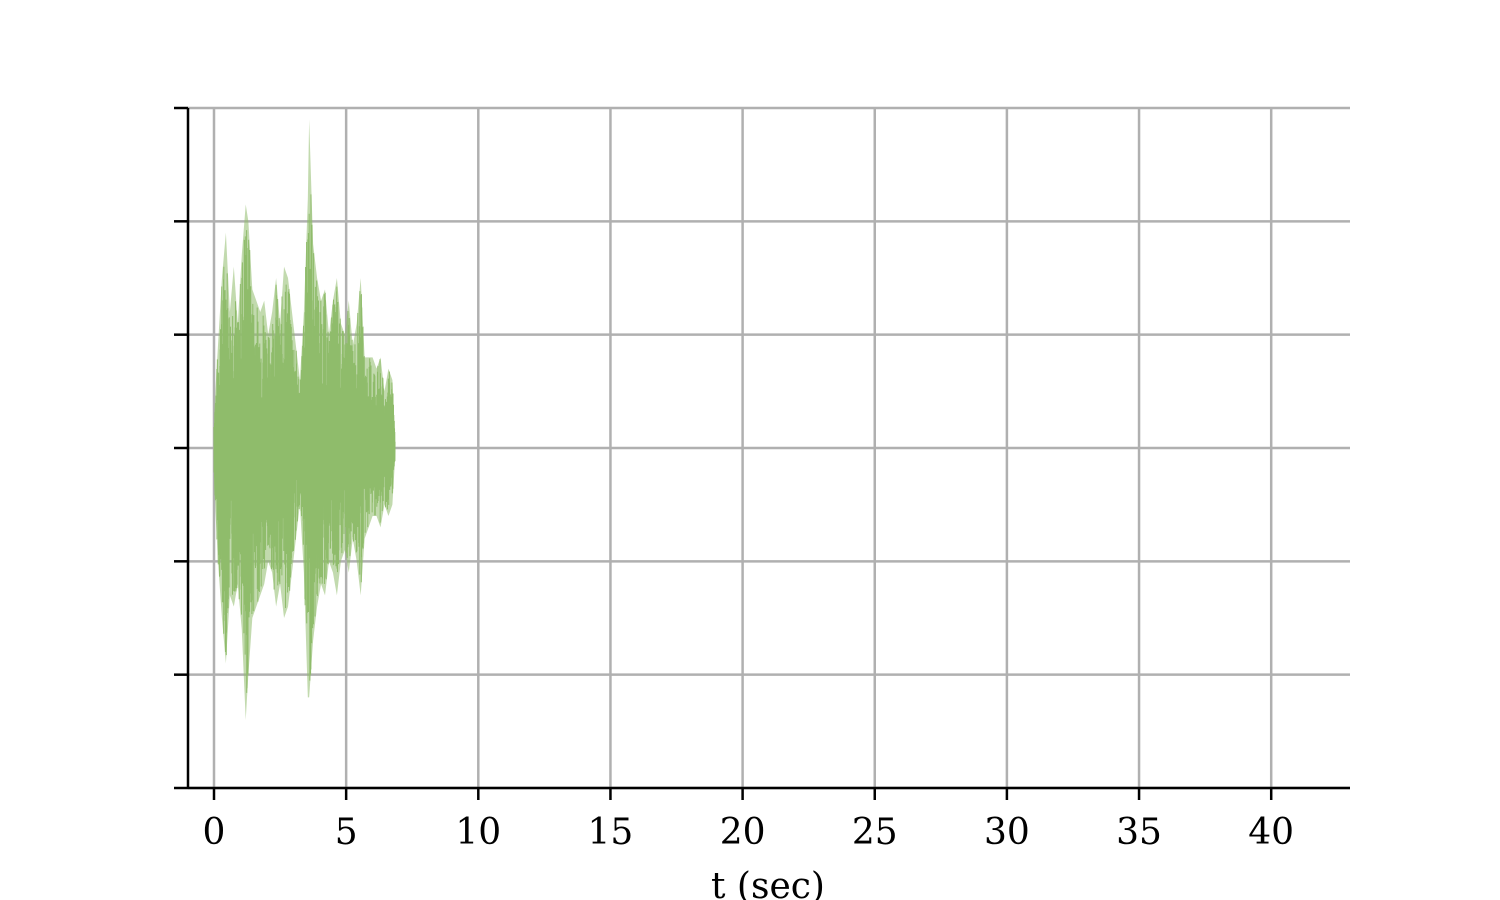  Describe the element at coordinates (478, 832) in the screenshot. I see `x-tick-label: 10` at that location.